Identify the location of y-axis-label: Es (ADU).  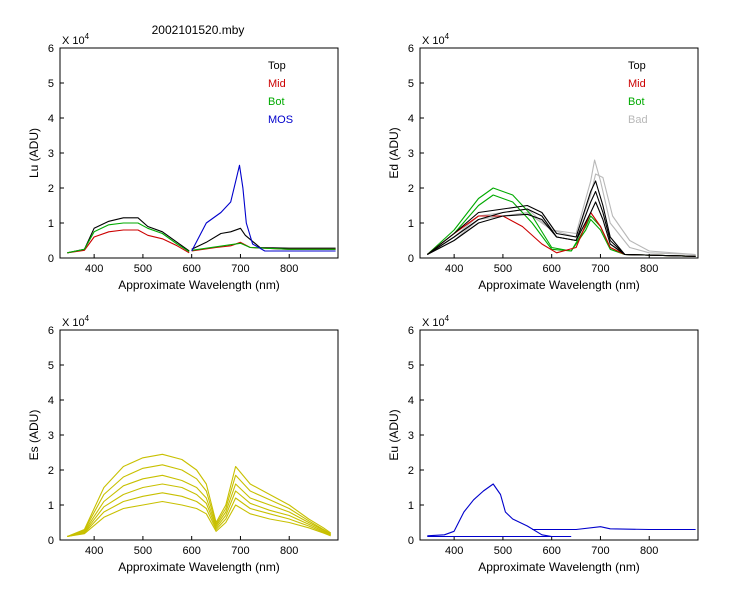
(34, 435).